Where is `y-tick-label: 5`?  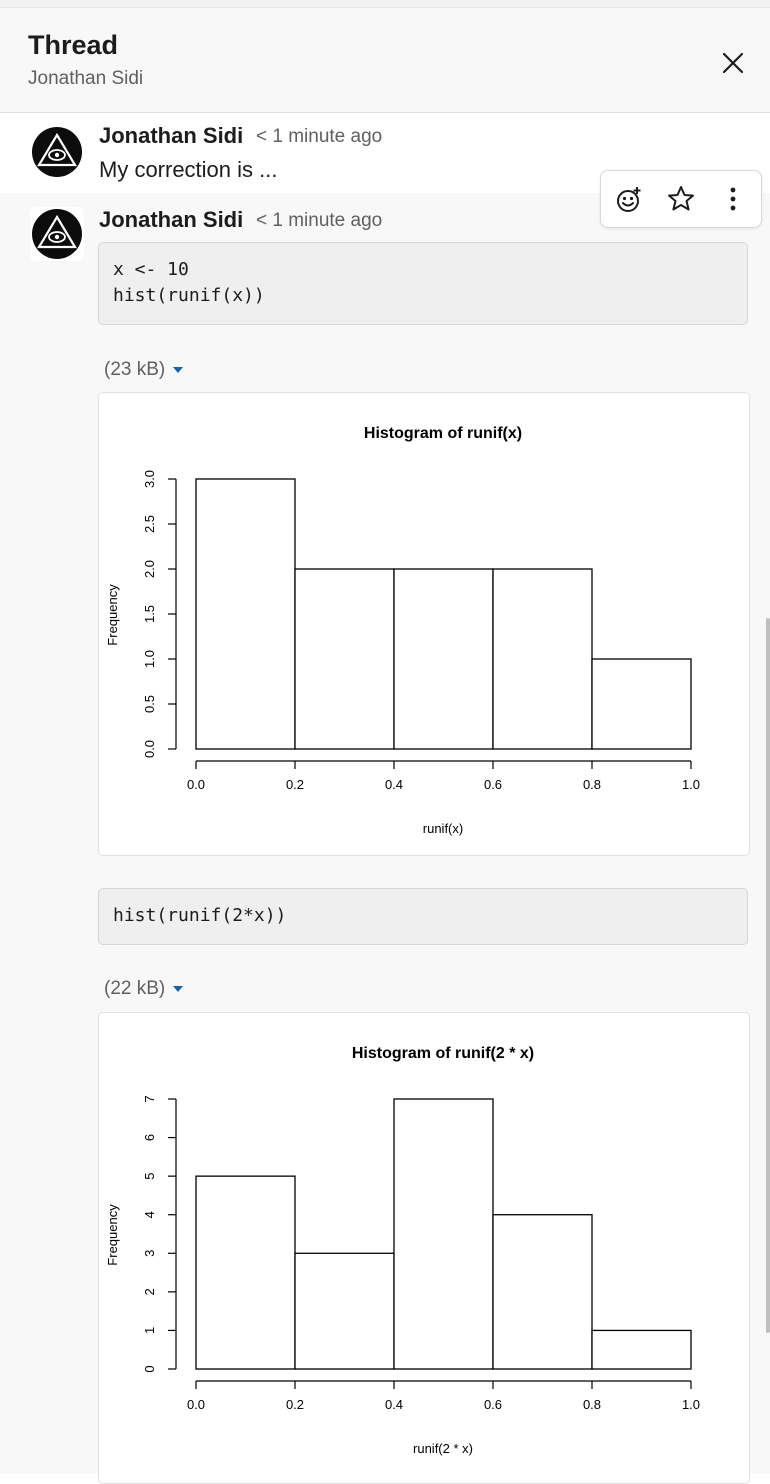
y-tick-label: 5 is located at coordinates (149, 1176).